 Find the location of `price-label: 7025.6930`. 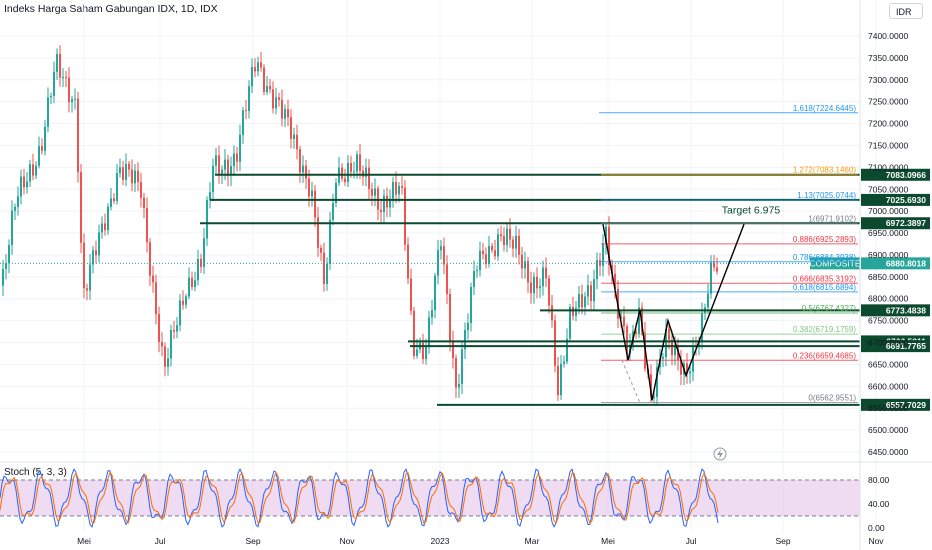

price-label: 7025.6930 is located at coordinates (906, 200).